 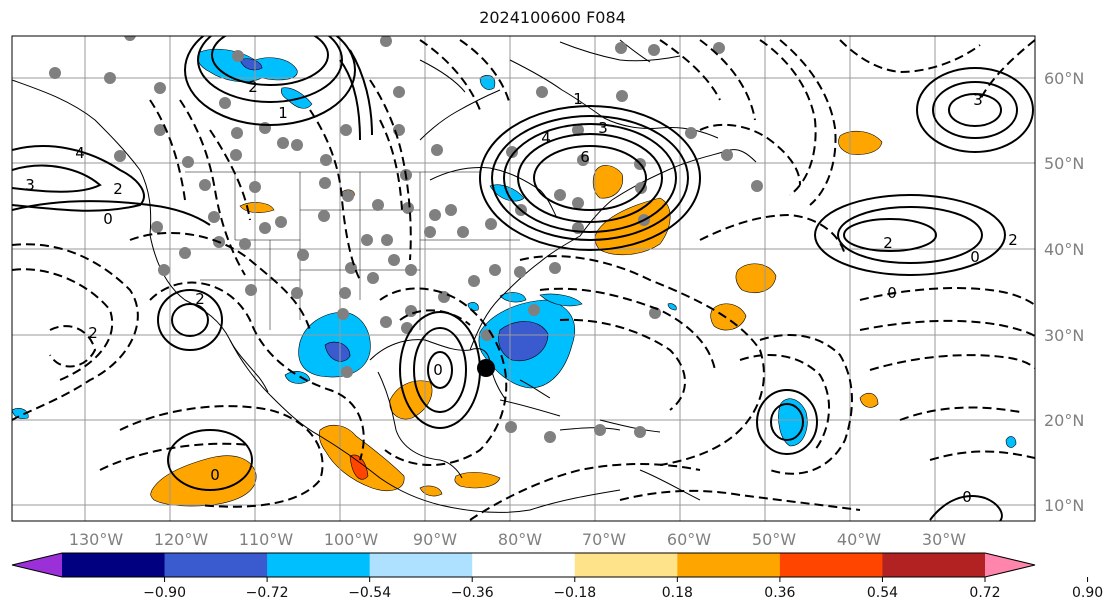 I want to click on lon-label: 120°W, so click(x=181, y=539).